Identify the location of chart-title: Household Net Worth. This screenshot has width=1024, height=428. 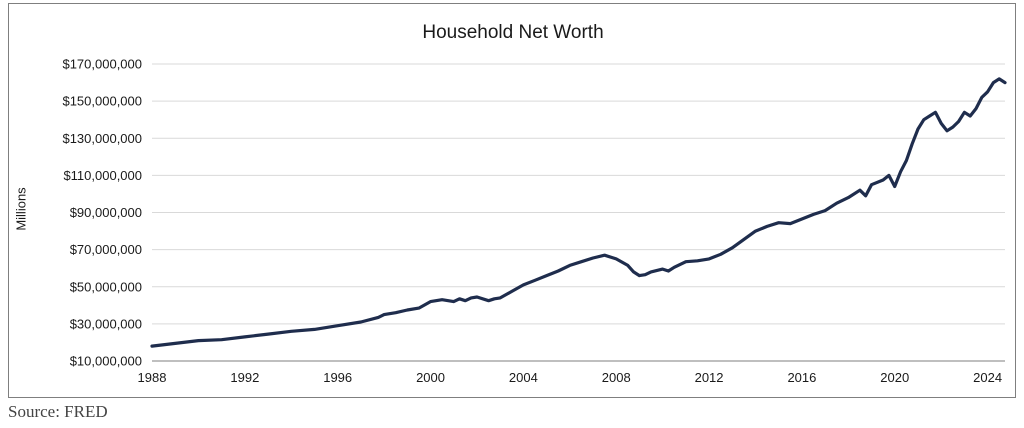
(513, 32).